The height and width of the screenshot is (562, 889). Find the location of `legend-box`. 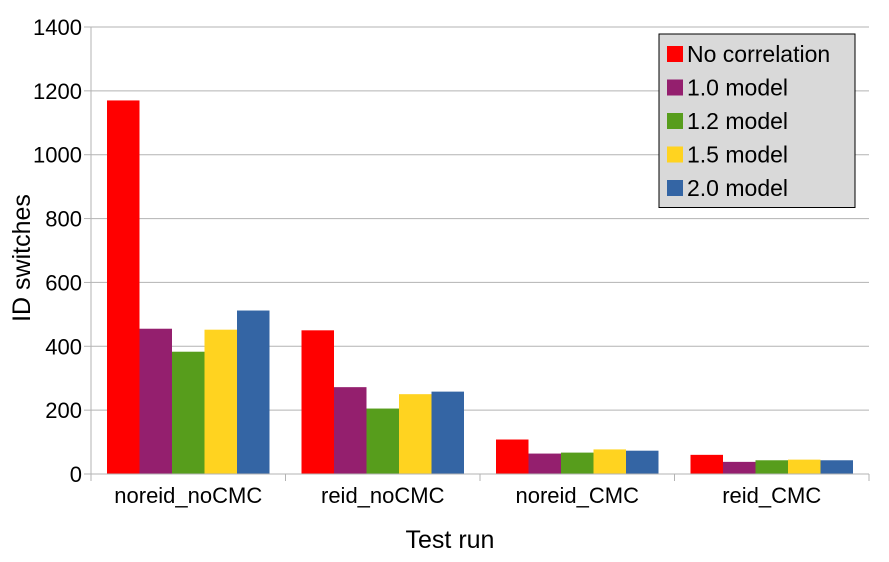

legend-box is located at coordinates (757, 120).